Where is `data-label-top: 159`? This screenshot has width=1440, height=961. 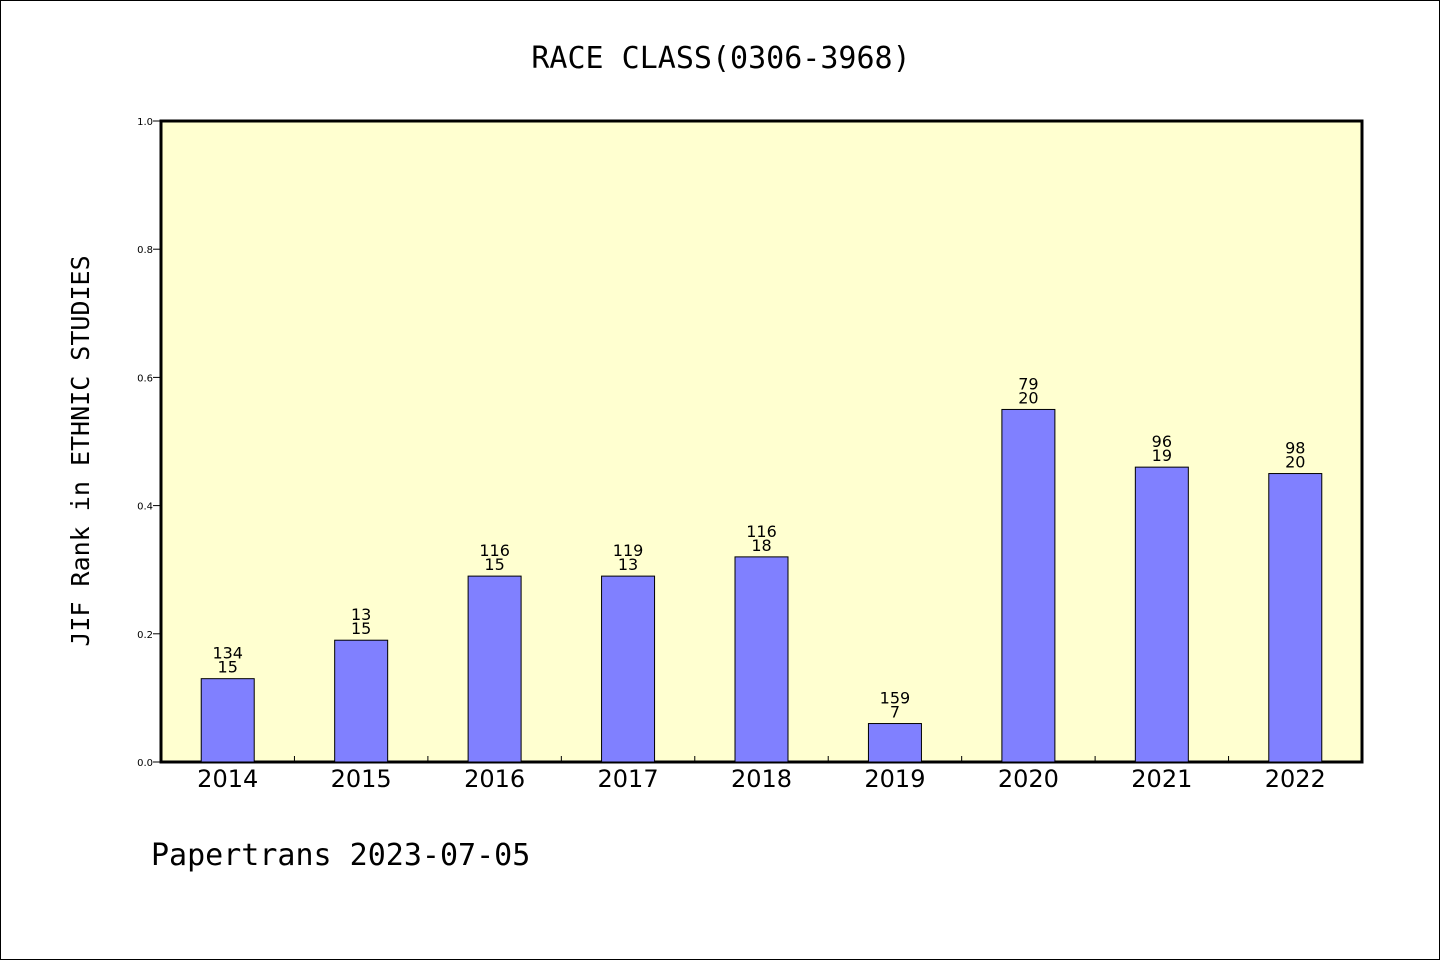 data-label-top: 159 is located at coordinates (895, 698).